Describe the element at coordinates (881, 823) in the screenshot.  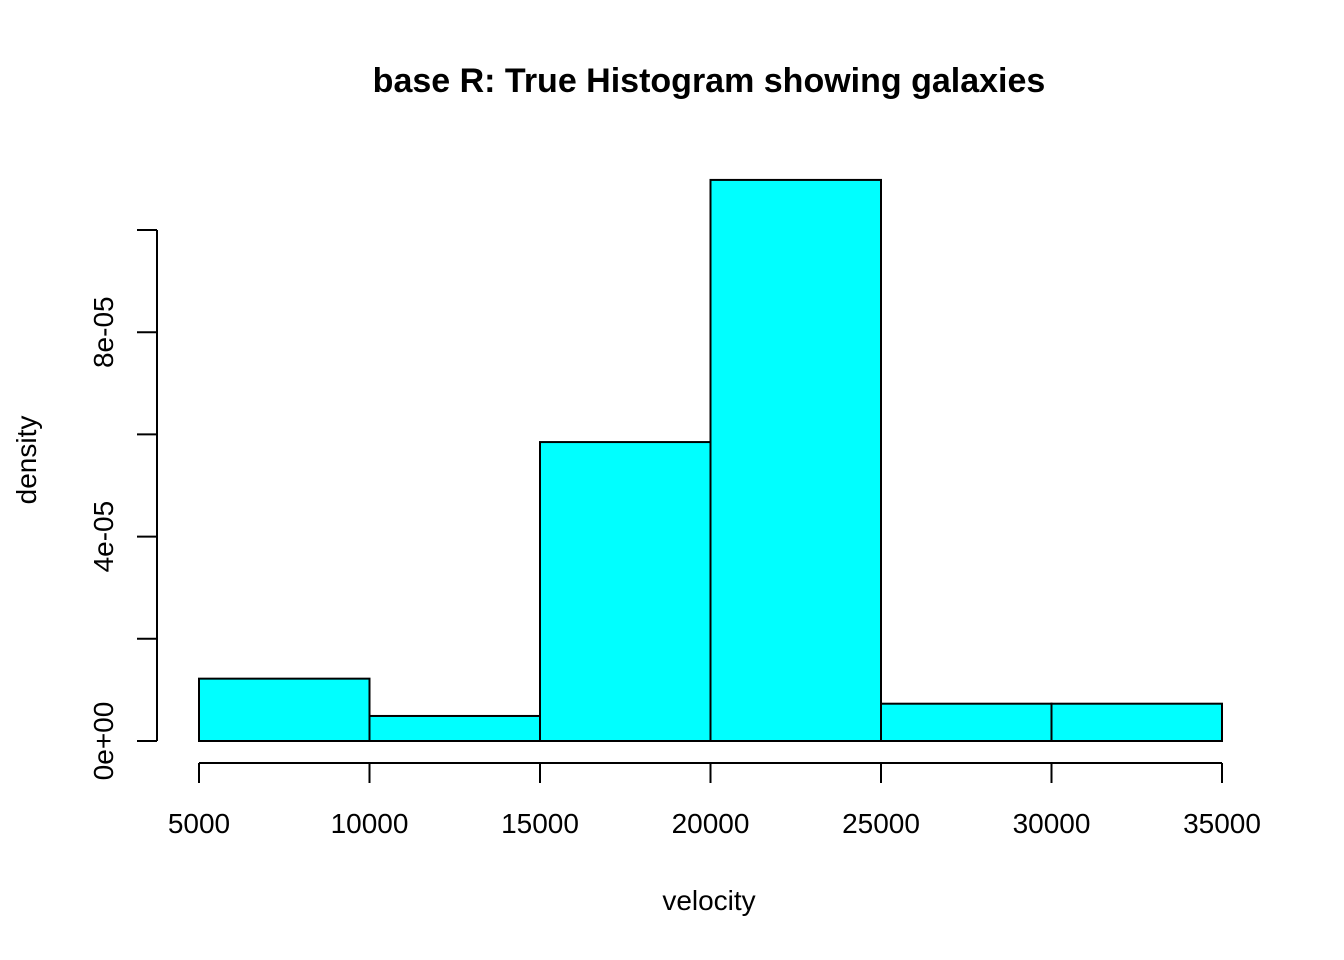
I see `x-tick-label: 25000` at that location.